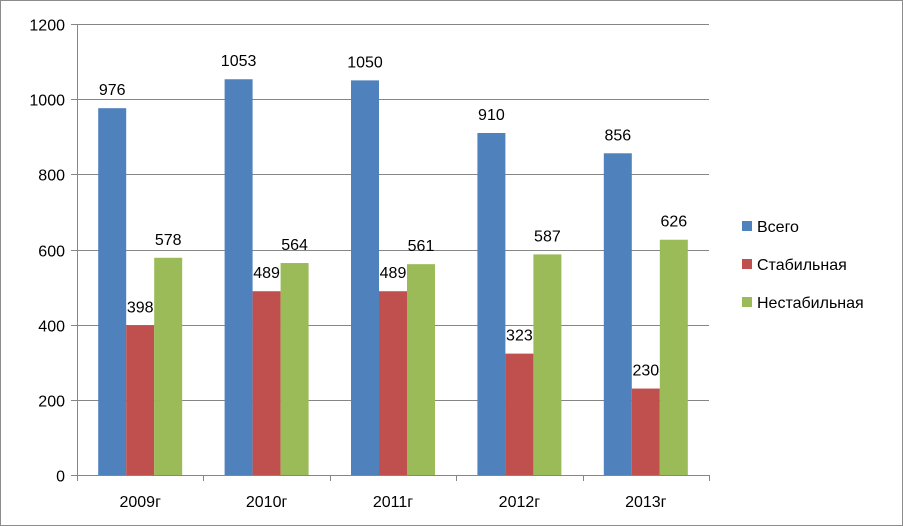  Describe the element at coordinates (365, 62) in the screenshot. I see `bar-value-label: 1050` at that location.